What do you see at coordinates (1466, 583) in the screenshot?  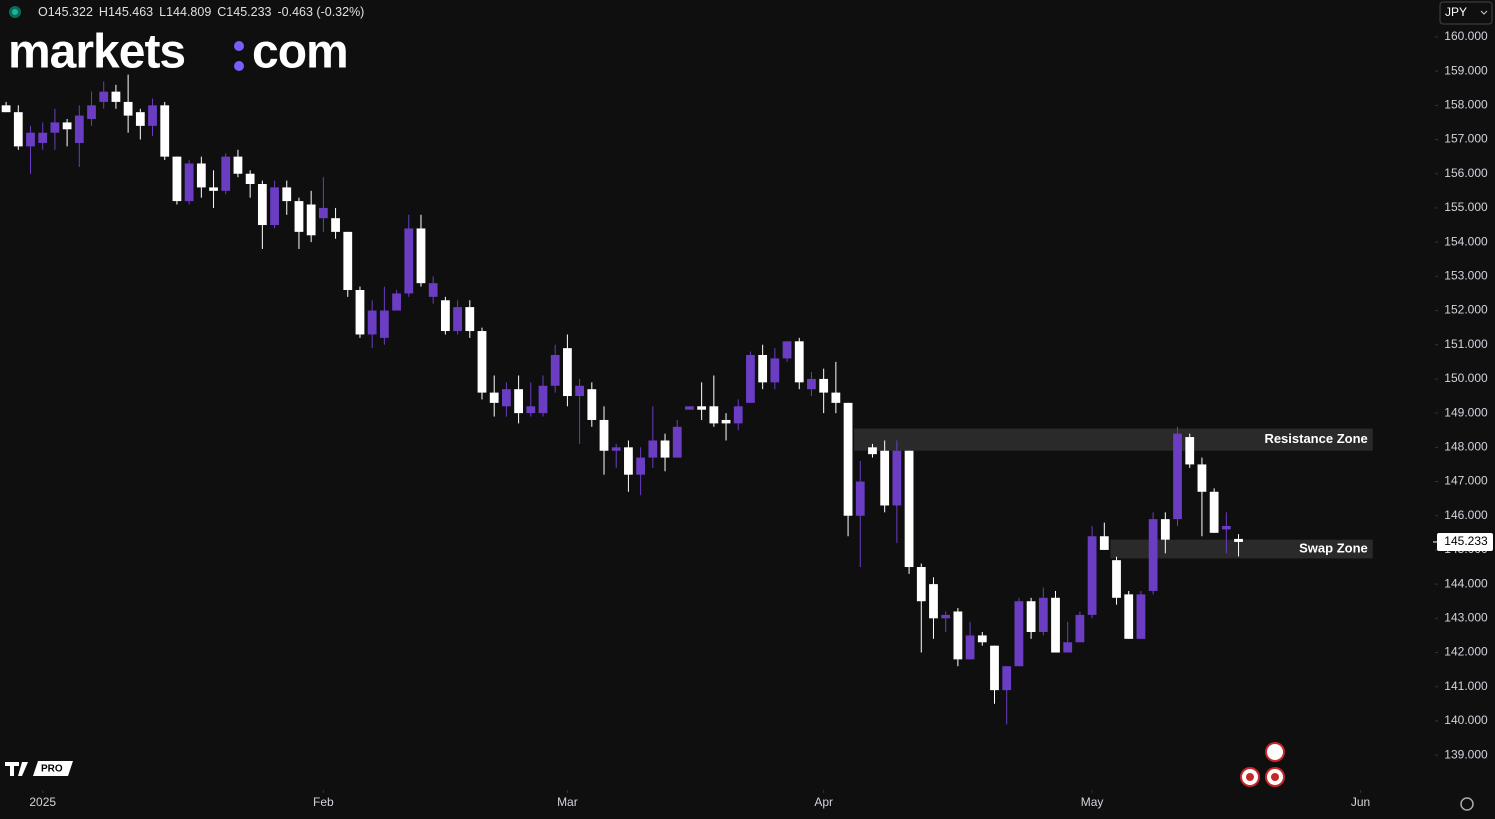 I see `y-tick-label: 144.000` at bounding box center [1466, 583].